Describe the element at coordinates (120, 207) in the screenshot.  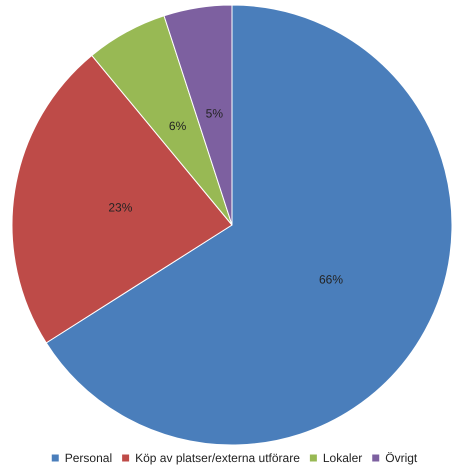
I see `data-label: 23%` at that location.